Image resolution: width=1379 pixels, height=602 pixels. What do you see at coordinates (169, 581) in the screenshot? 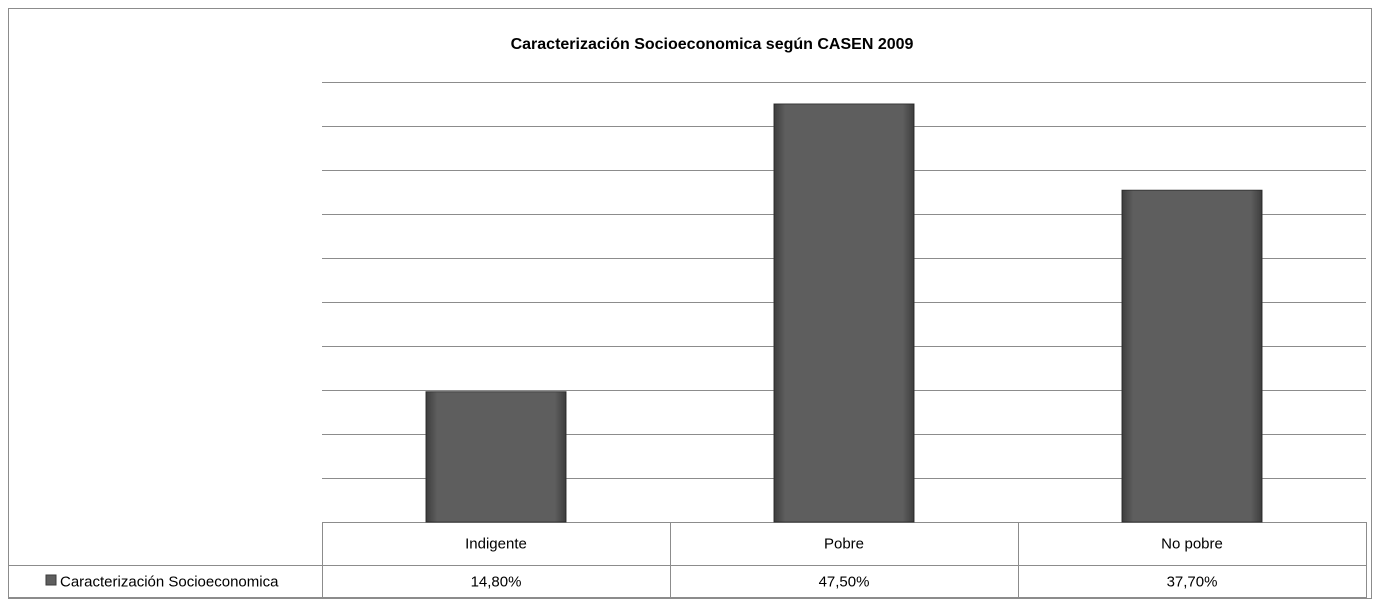
I see `legend-label: Caracterización Socioeconomica` at bounding box center [169, 581].